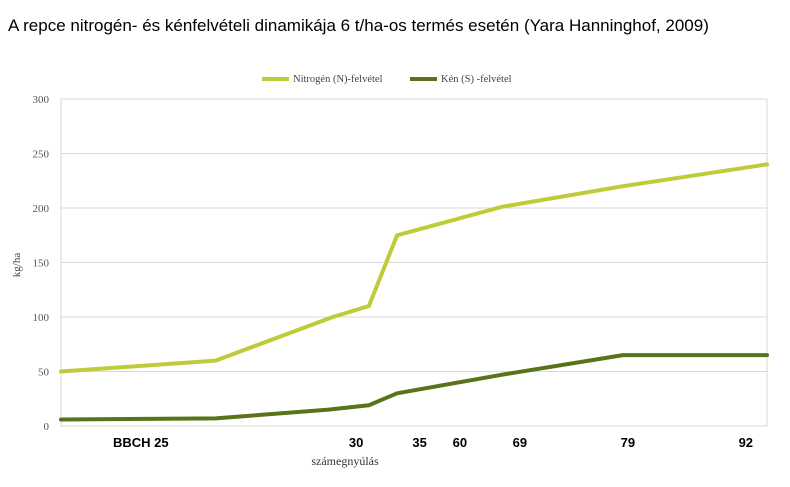 The width and height of the screenshot is (790, 487). I want to click on y-axis-ticks: 0 50 100 150 200 250 300, so click(41, 263).